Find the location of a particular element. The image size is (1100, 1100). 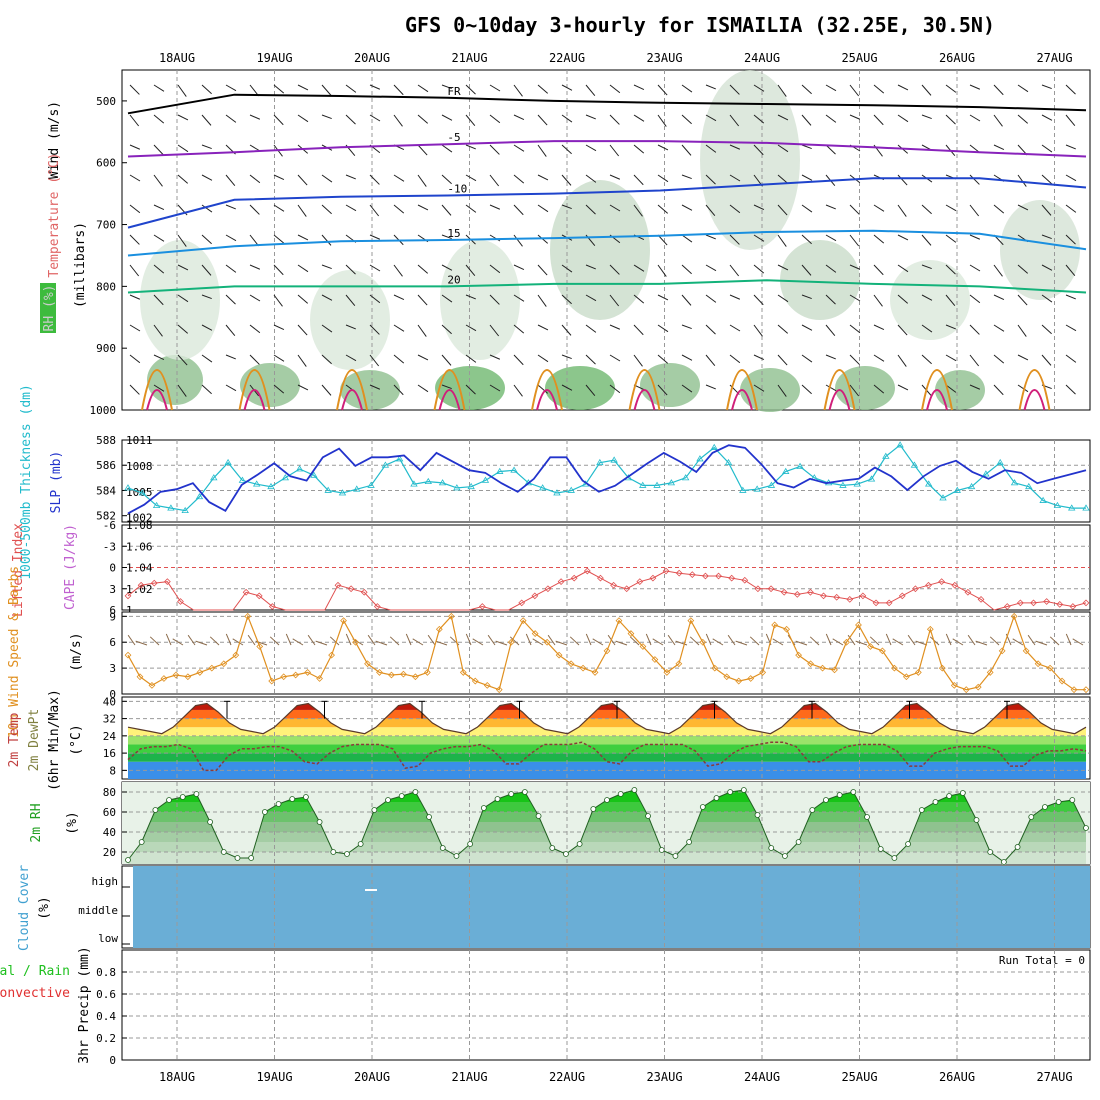

slp-tick: 1008 is located at coordinates (139, 466).